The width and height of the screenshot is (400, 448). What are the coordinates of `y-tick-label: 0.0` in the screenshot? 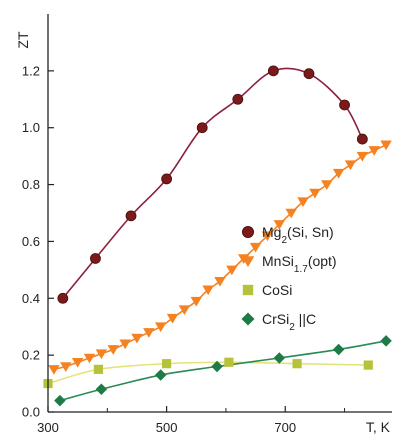 It's located at (31, 412).